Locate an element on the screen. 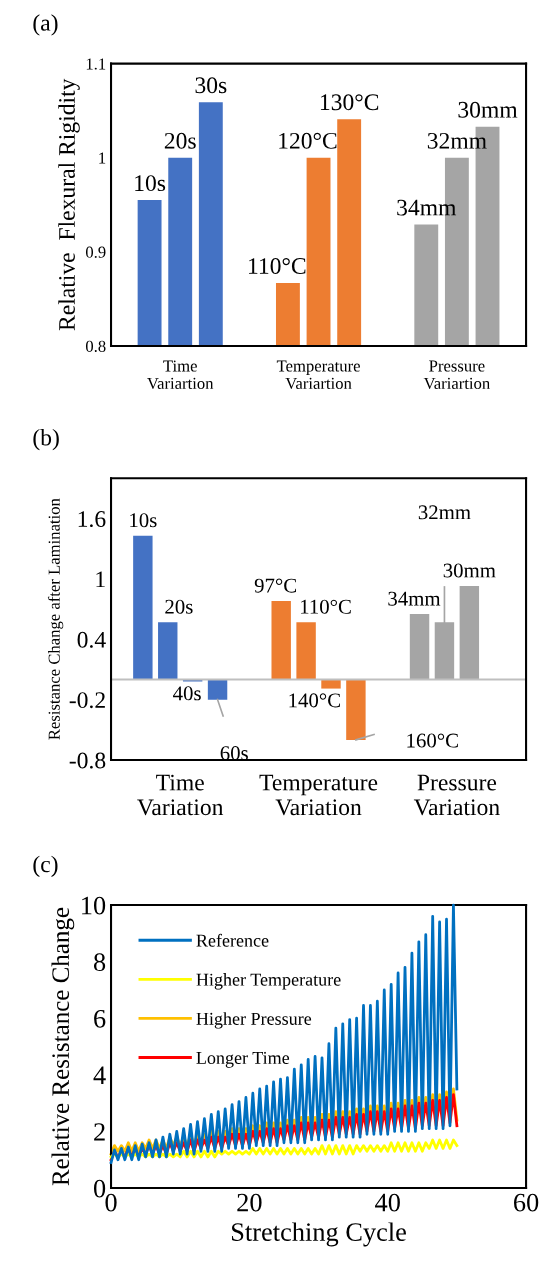 Image resolution: width=539 pixels, height=1272 pixels. y-tick-label: 8 is located at coordinates (99, 962).